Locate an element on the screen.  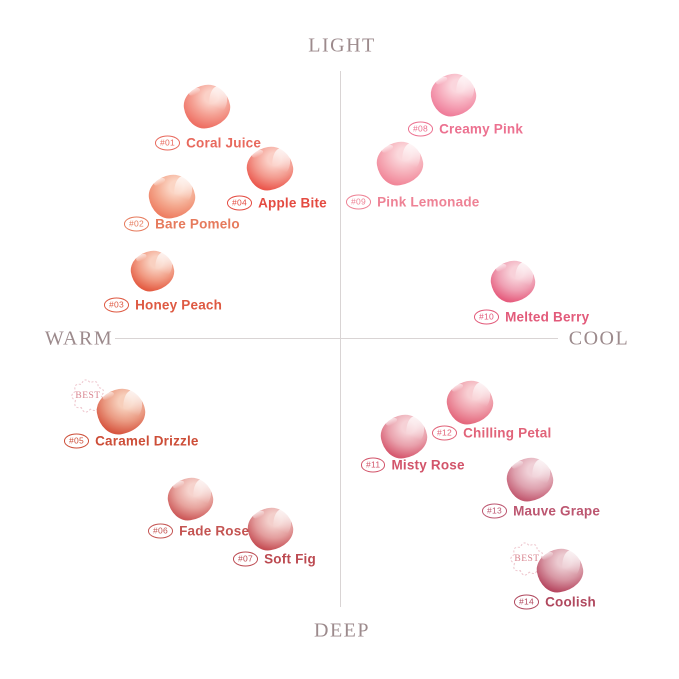
shade-name: Bare Pomelo is located at coordinates (197, 224).